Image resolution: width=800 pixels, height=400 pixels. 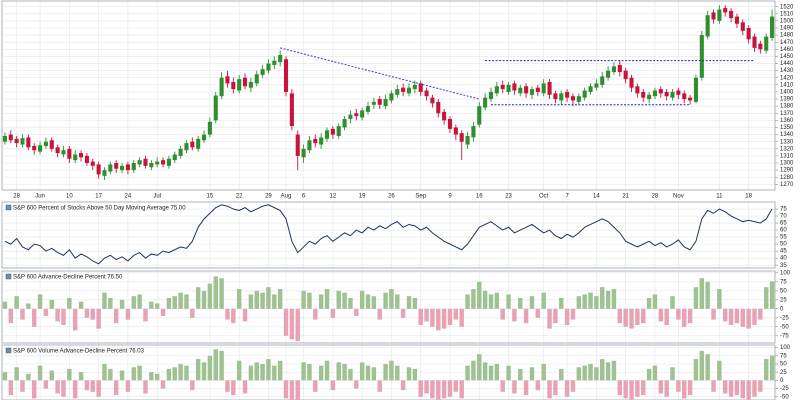 What do you see at coordinates (16, 197) in the screenshot?
I see `x-tick-label: 28` at bounding box center [16, 197].